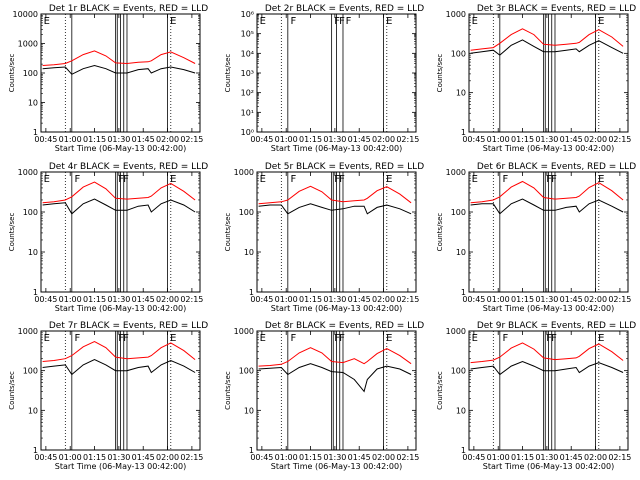 The width and height of the screenshot is (640, 480). I want to click on panel-title: Det 4r BLACK = Events, RED = LLD, so click(128, 167).